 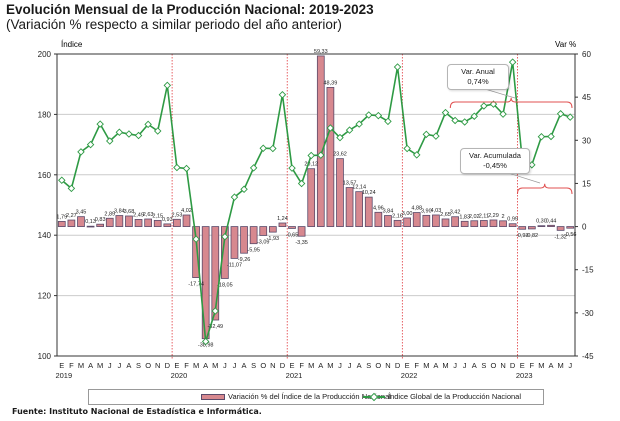 I want to click on bar-data-label: 2,49, so click(x=138, y=215).